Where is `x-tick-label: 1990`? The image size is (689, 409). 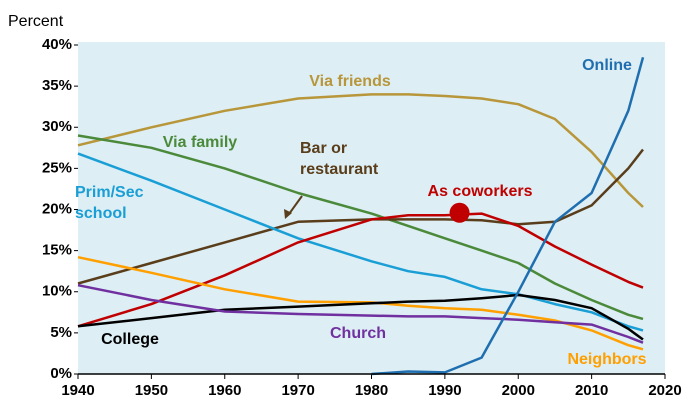
x-tick-label: 1990 is located at coordinates (444, 390).